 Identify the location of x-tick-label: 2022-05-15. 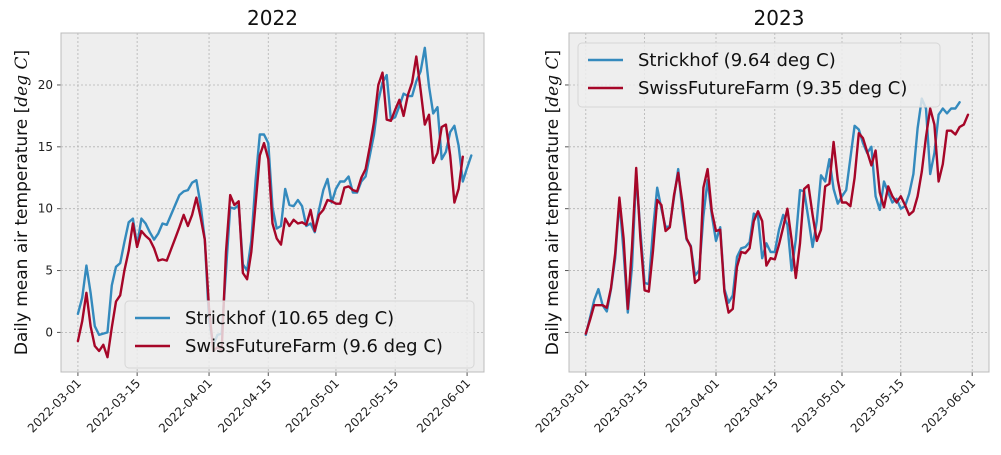
(371, 405).